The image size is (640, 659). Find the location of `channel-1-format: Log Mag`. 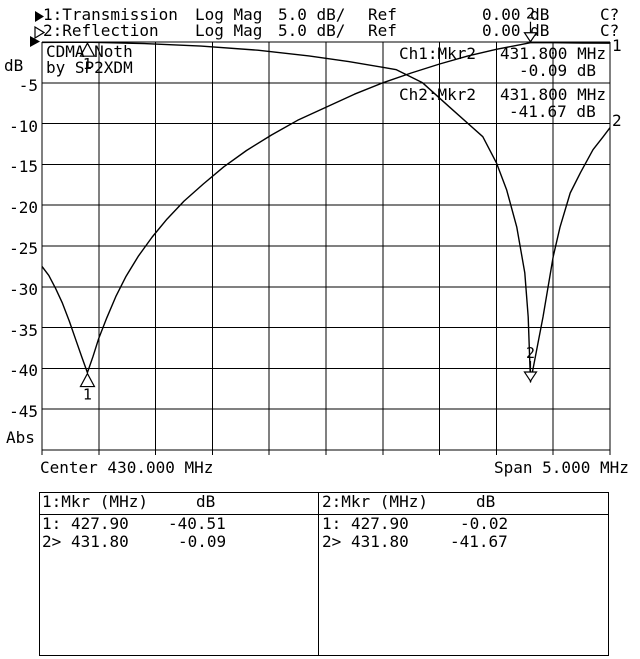

channel-1-format: Log Mag is located at coordinates (229, 14).